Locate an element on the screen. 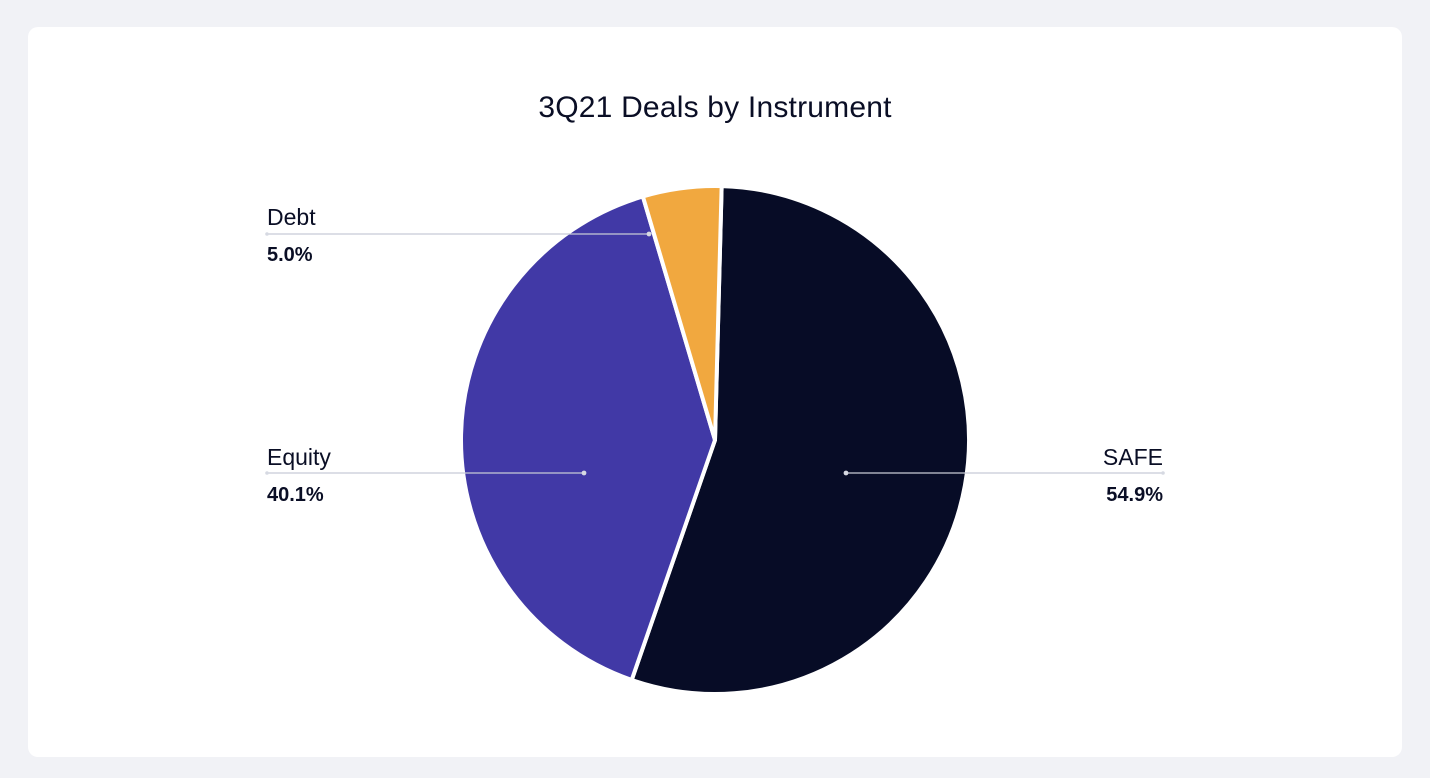 Image resolution: width=1430 pixels, height=778 pixels. slice-label-safe: SAFE is located at coordinates (1133, 457).